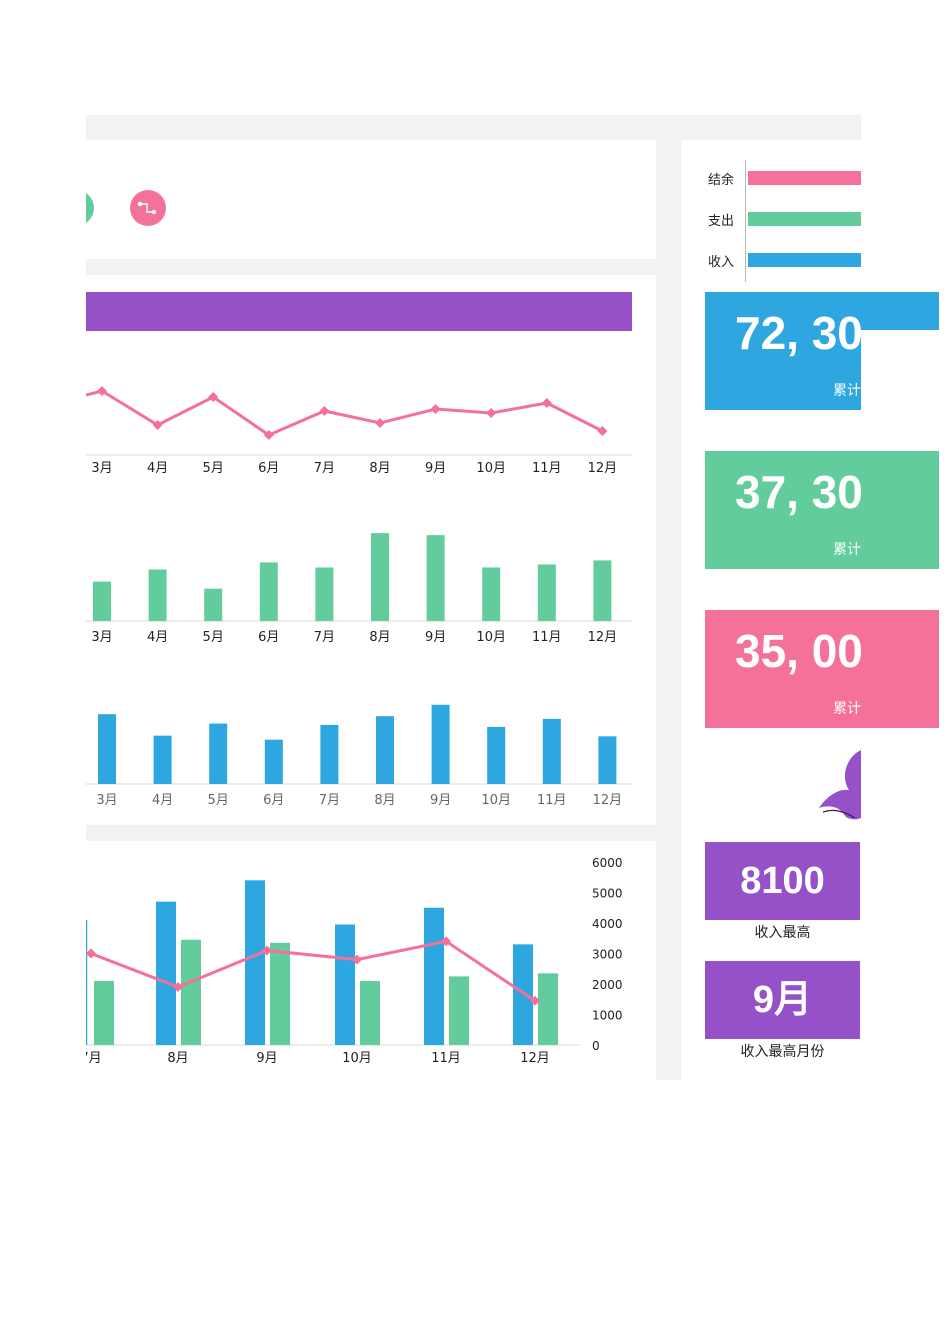 The image size is (950, 1344). I want to click on combo-y-tick-label: 6000, so click(607, 863).